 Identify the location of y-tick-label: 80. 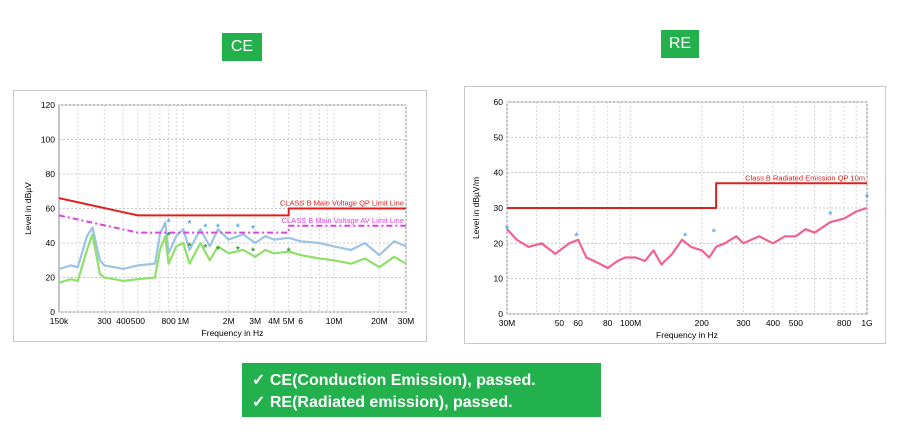
(51, 174).